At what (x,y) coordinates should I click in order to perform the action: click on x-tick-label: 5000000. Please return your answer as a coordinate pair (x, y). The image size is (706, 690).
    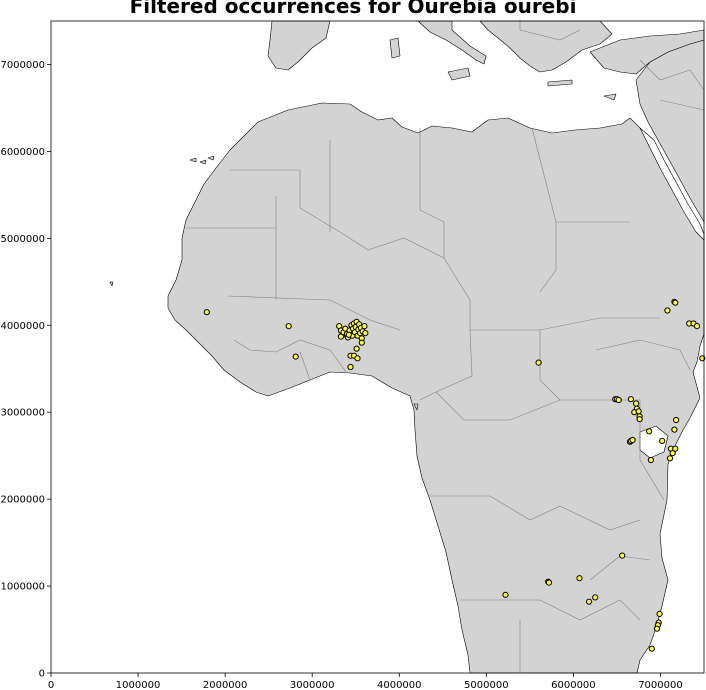
    Looking at the image, I should click on (486, 685).